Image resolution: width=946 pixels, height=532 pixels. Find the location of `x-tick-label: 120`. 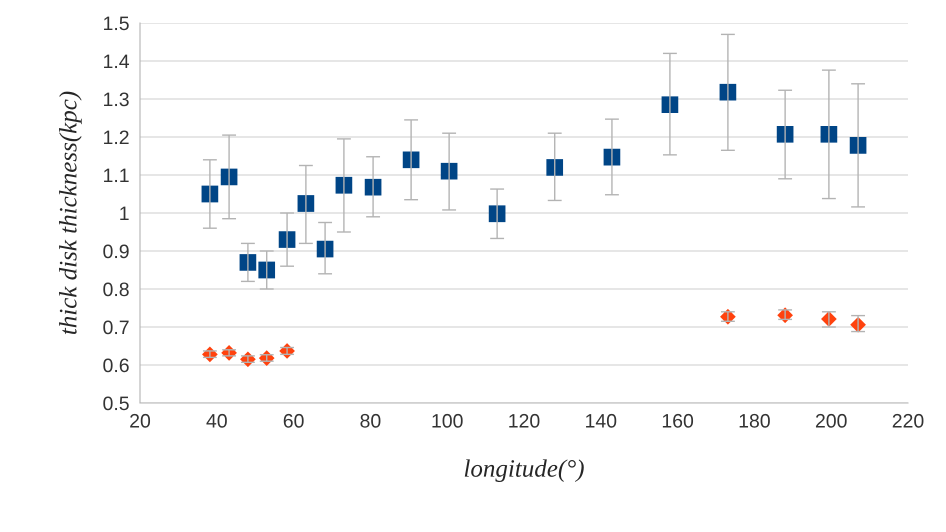

x-tick-label: 120 is located at coordinates (524, 421).